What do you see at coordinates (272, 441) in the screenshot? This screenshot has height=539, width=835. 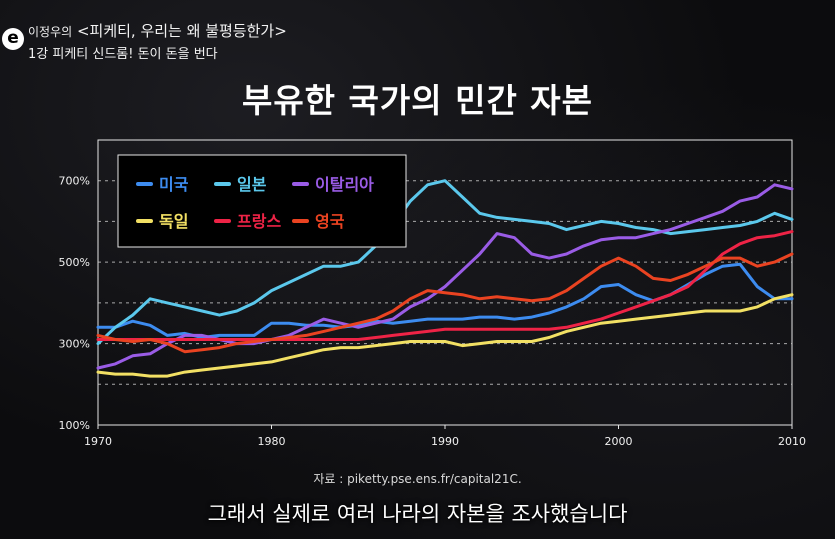 I see `x-tick-label: 1980` at bounding box center [272, 441].